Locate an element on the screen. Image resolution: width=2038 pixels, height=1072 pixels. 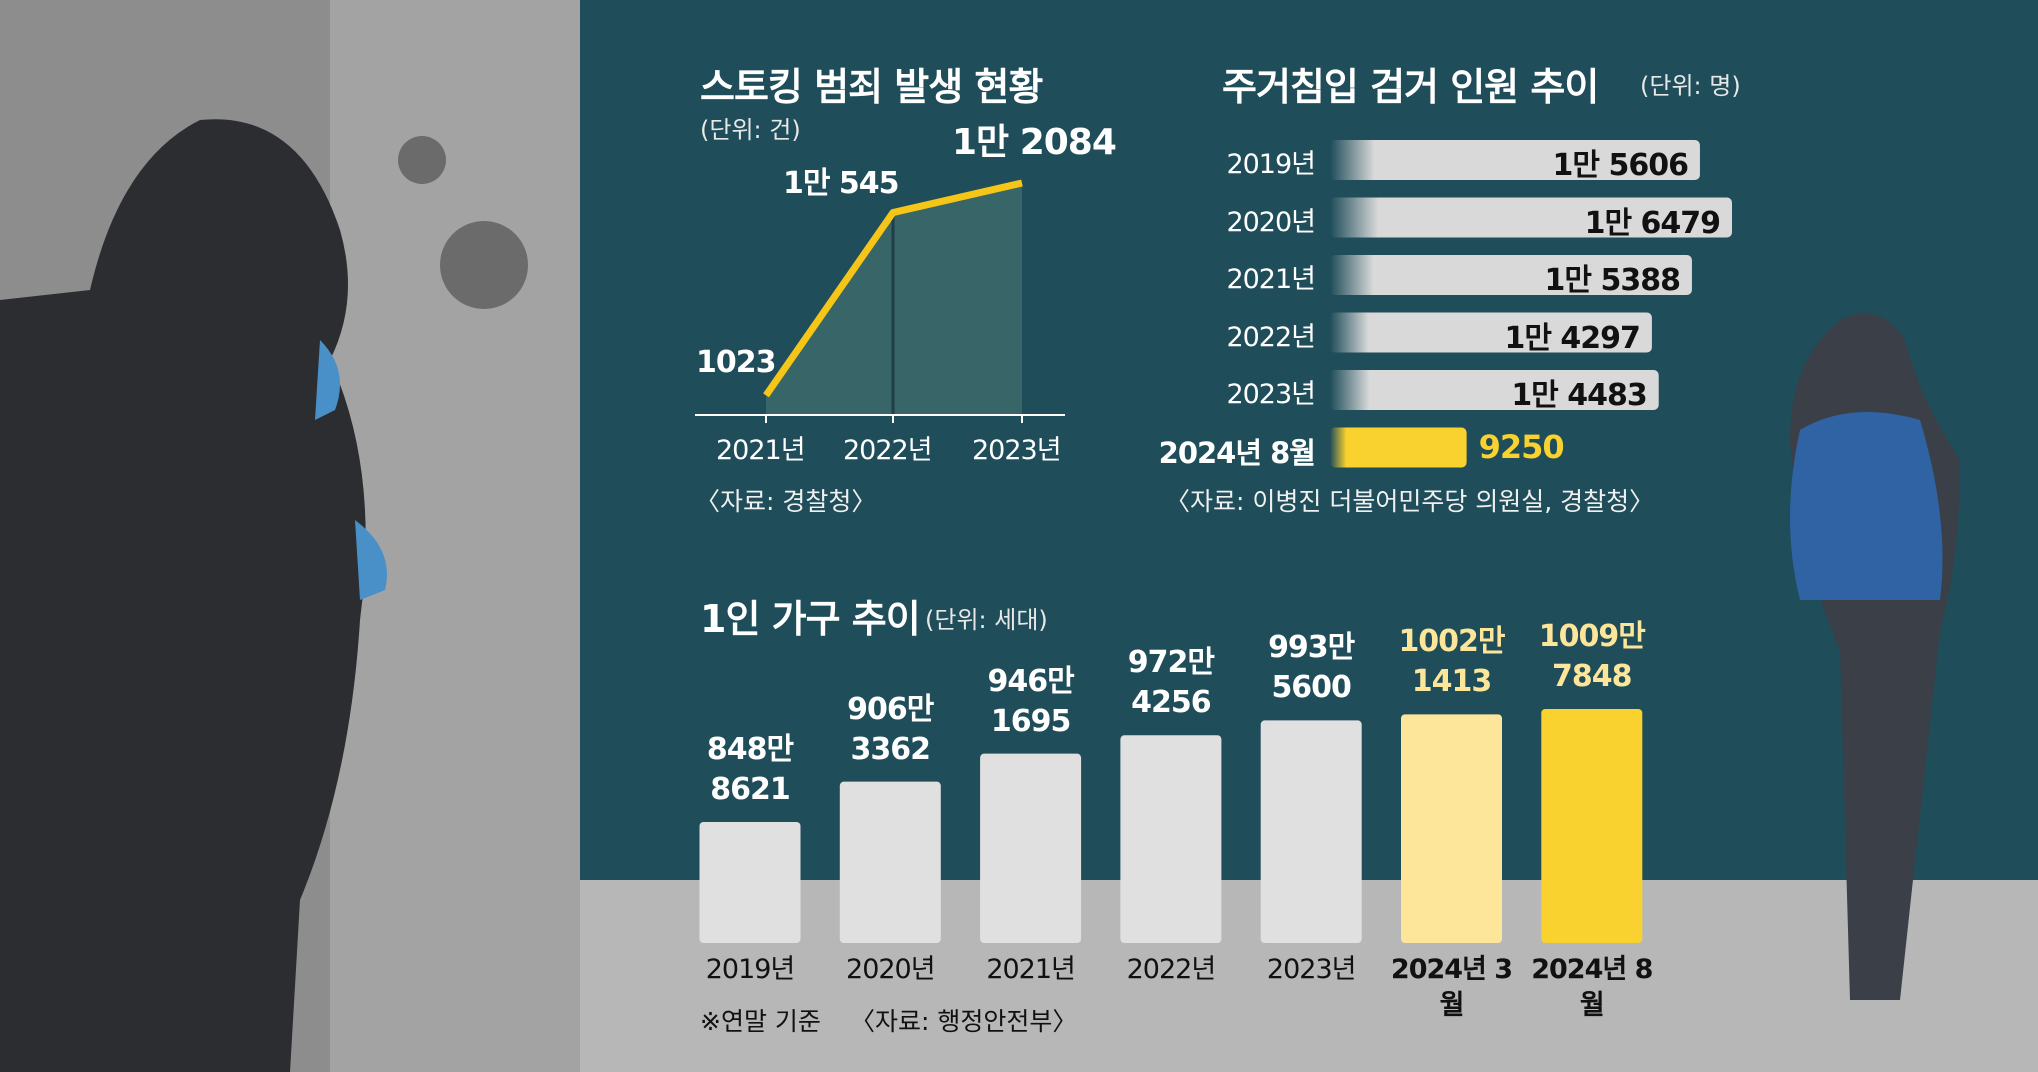
unit: (단위: 세대) is located at coordinates (986, 620).